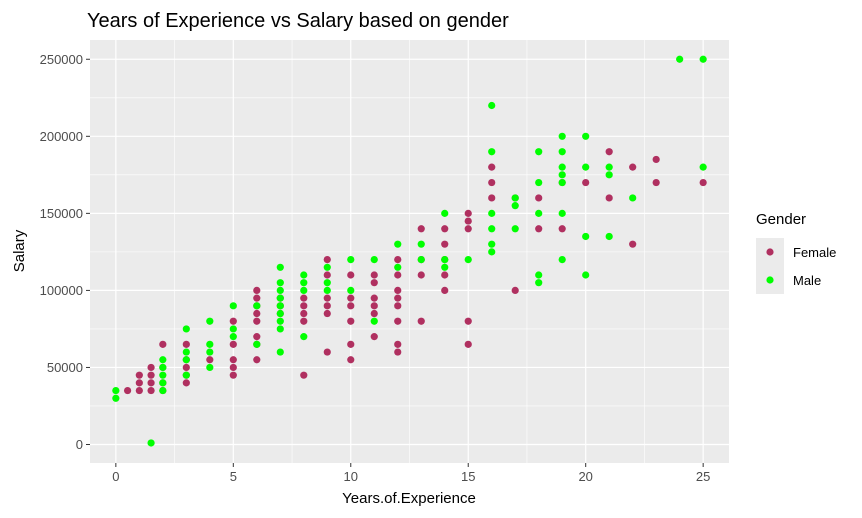  I want to click on y-tick-label: 200000, so click(61, 136).